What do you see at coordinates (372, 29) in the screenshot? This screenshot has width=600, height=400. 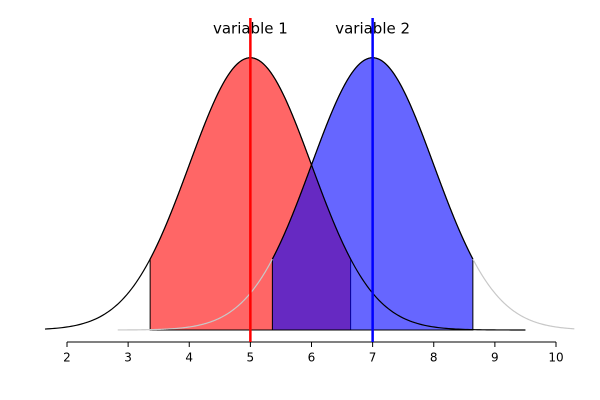 I see `series-label: variable 2` at bounding box center [372, 29].